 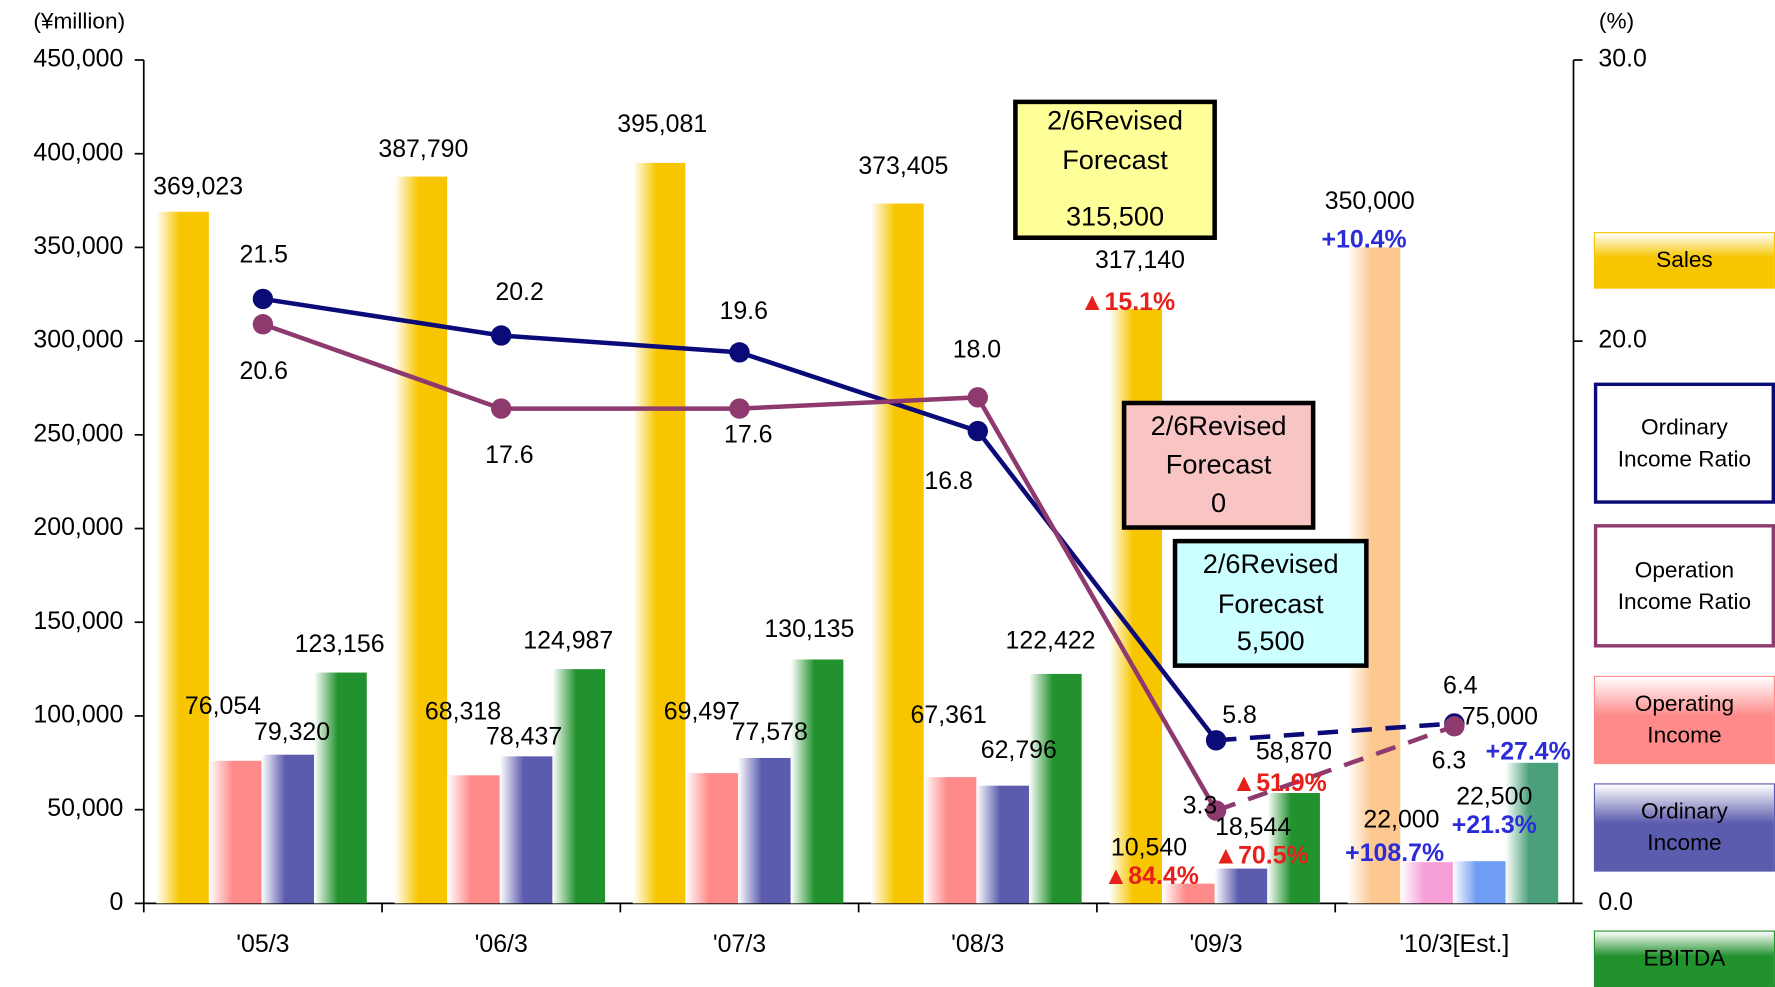 I want to click on data-label: 395,081, so click(x=662, y=124).